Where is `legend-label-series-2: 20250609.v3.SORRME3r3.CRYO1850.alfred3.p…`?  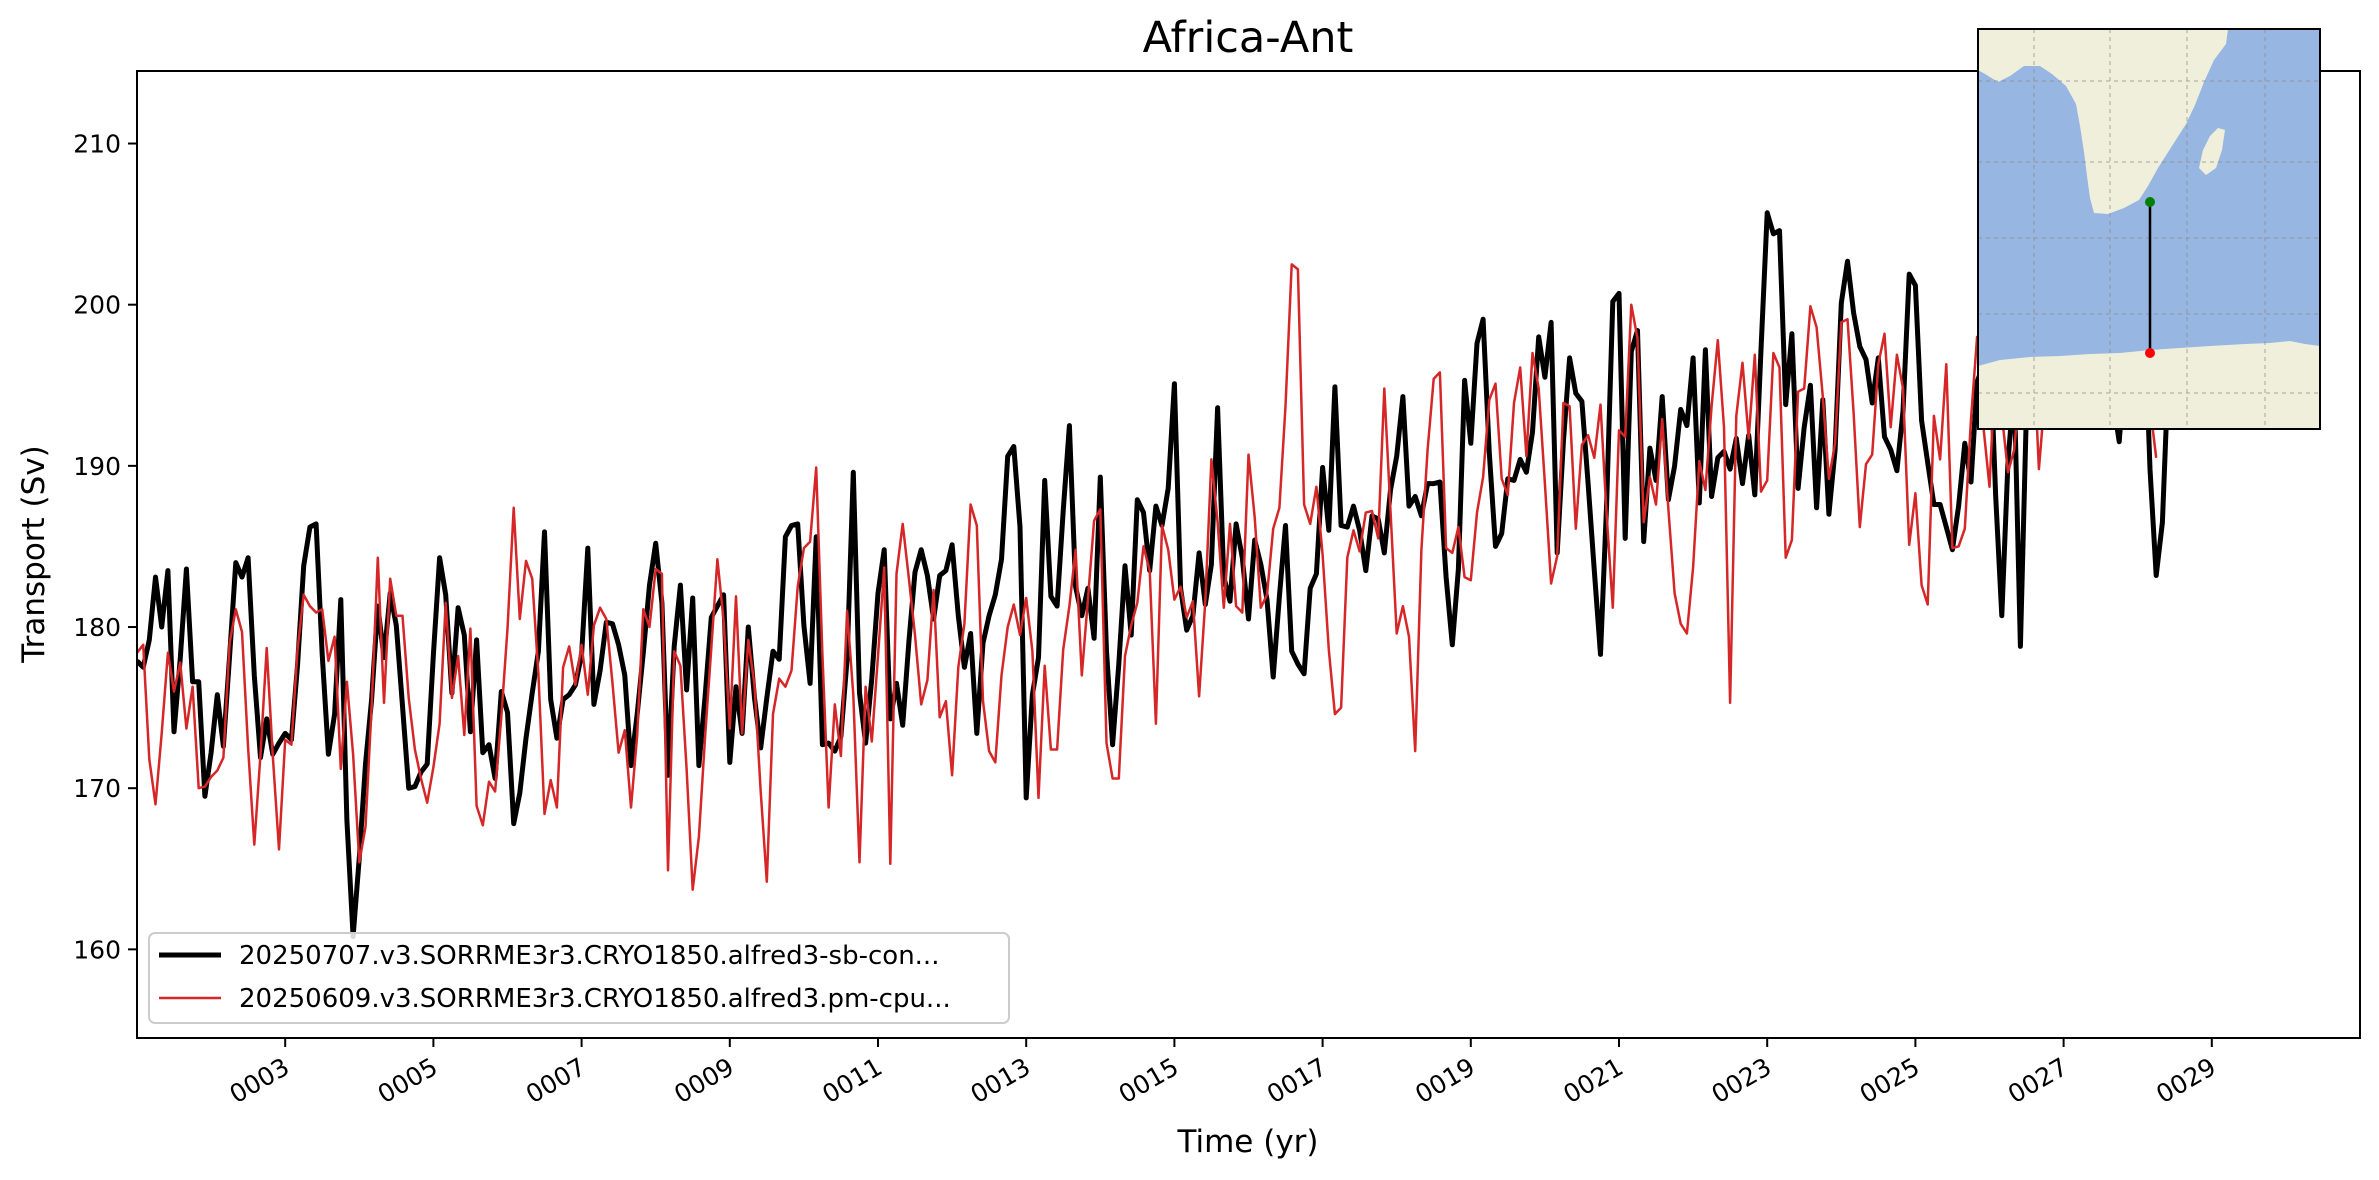 legend-label-series-2: 20250609.v3.SORRME3r3.CRYO1850.alfred3.p… is located at coordinates (595, 999).